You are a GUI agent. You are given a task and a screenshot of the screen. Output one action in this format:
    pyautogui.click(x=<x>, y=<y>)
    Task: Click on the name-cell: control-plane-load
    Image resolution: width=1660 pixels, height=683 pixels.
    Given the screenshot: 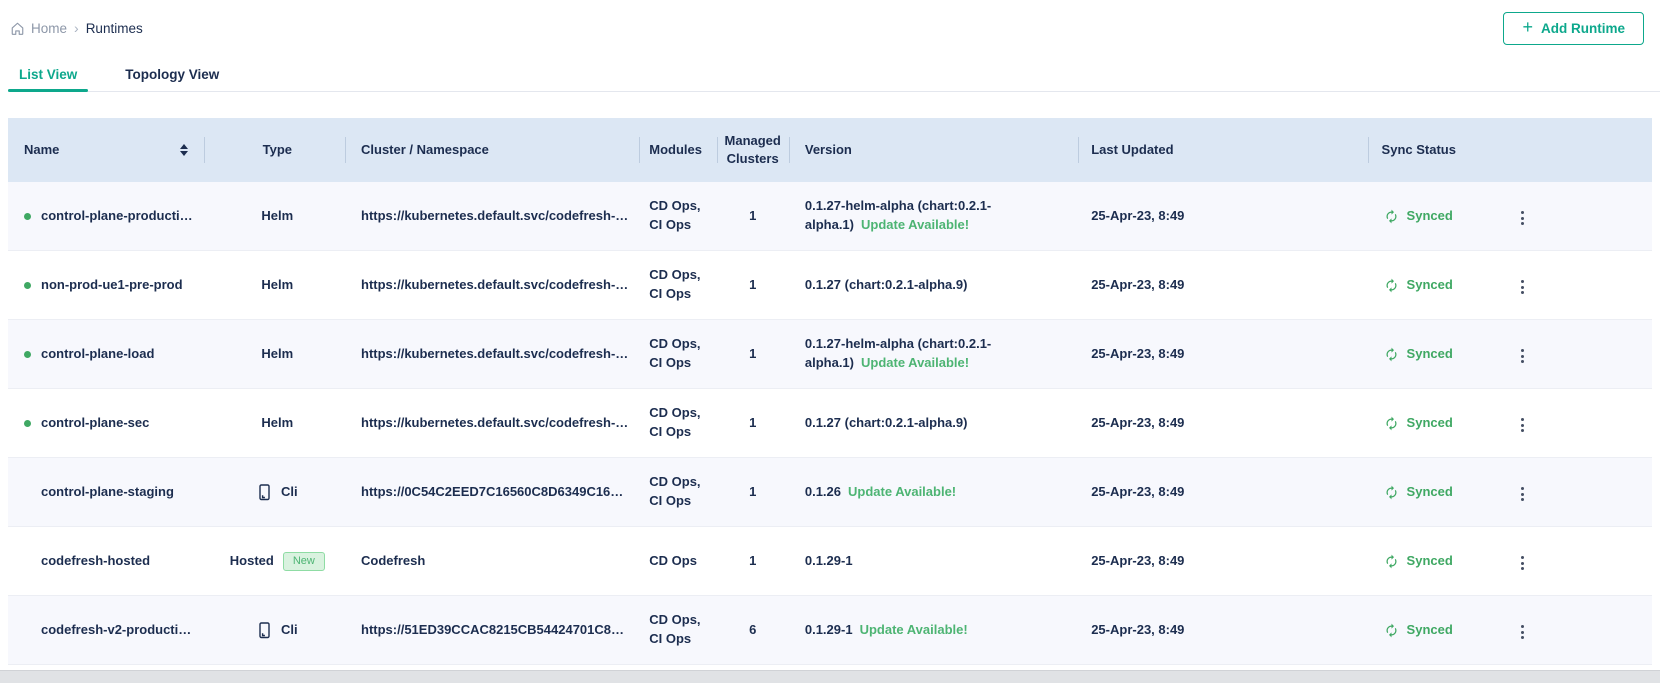 What is the action you would take?
    pyautogui.click(x=106, y=354)
    